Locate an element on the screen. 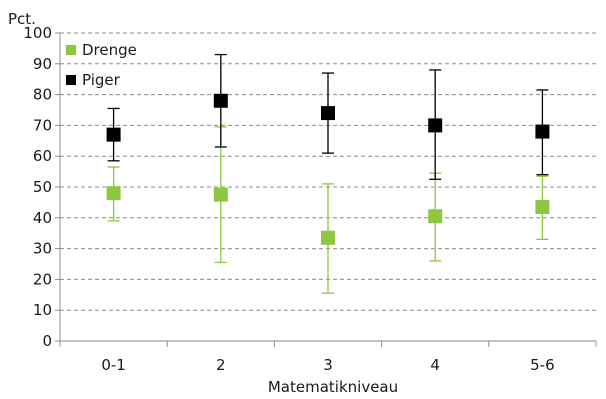  y-tick-label-60: 60 is located at coordinates (42, 156).